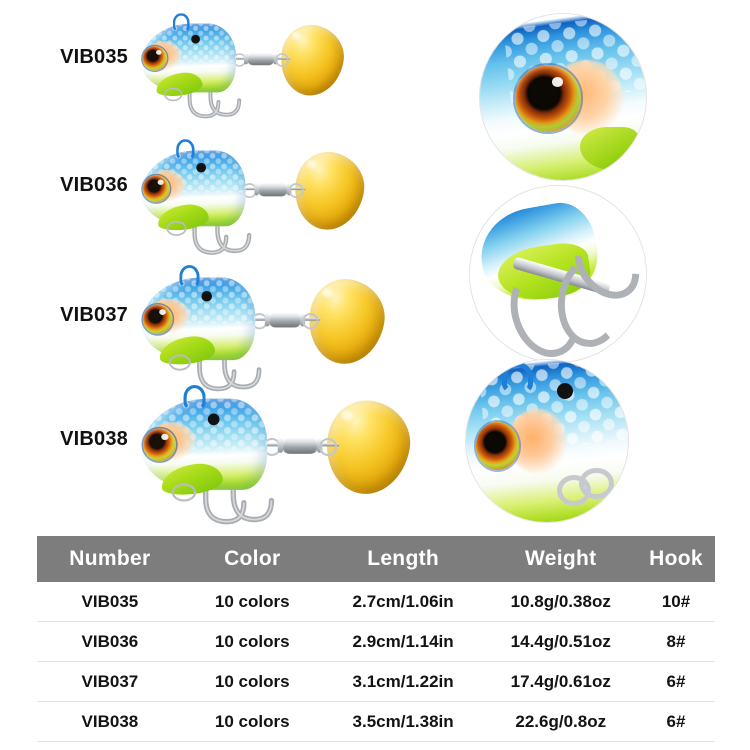  Describe the element at coordinates (561, 602) in the screenshot. I see `cell-weight: 10.8g/0.38oz` at that location.